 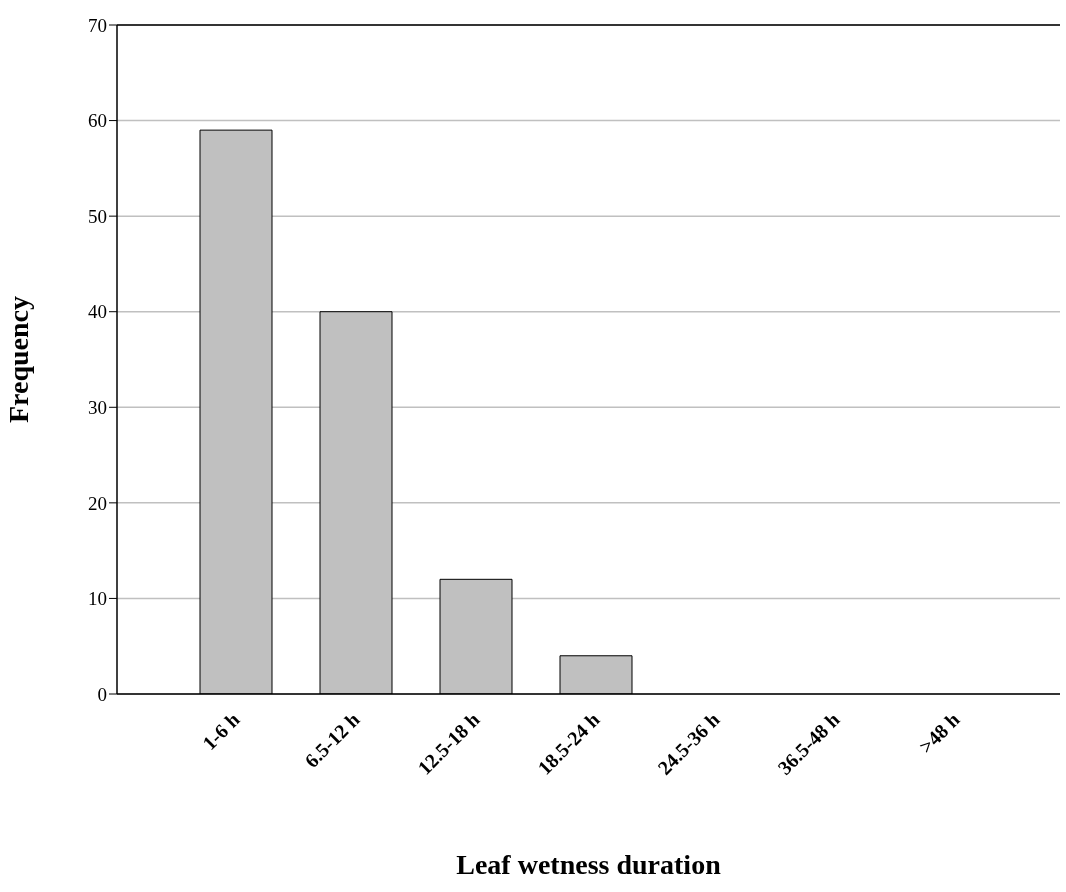 I want to click on x-axis-title: Leaf wetness duration, so click(x=589, y=864).